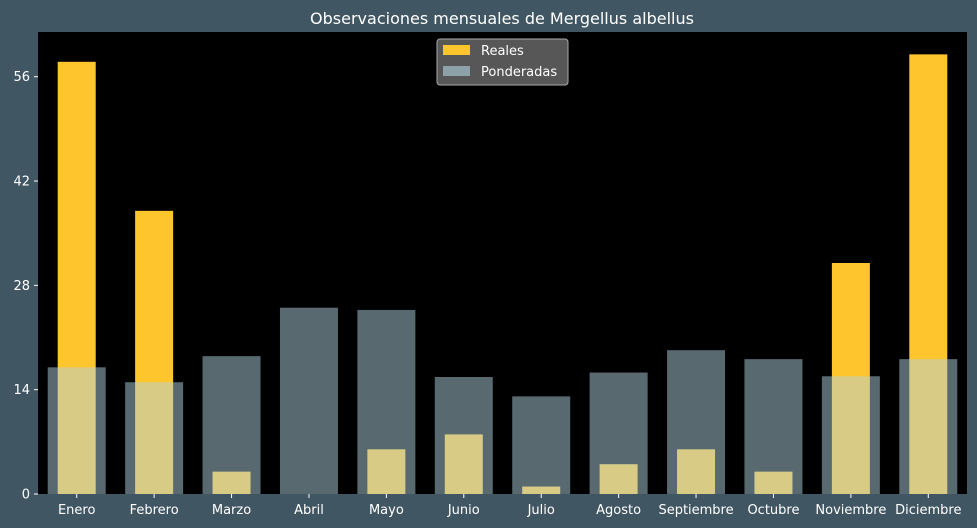  What do you see at coordinates (773, 426) in the screenshot?
I see `bar-ponderadas-octubre` at bounding box center [773, 426].